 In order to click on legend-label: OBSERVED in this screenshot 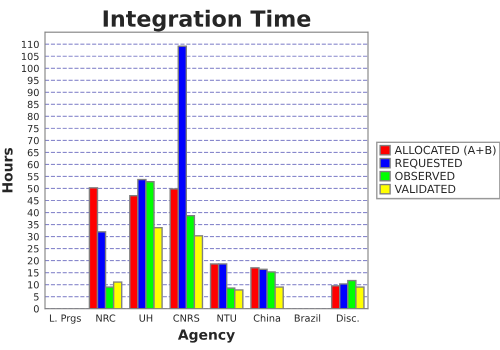, I will do `click(424, 176)`.